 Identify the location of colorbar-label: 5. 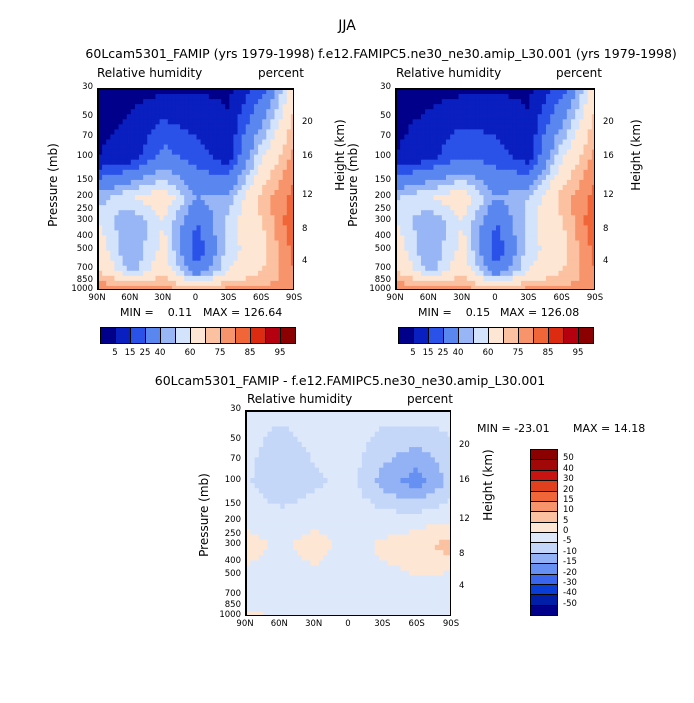
(413, 353).